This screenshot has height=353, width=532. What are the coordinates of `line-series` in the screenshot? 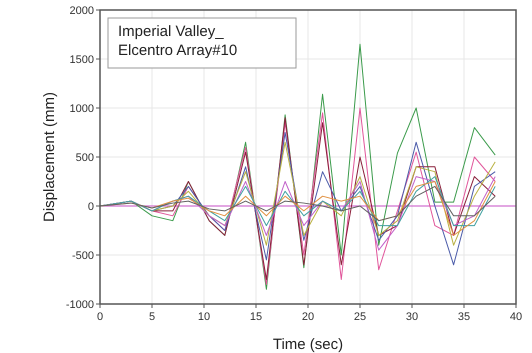 It's located at (298, 201).